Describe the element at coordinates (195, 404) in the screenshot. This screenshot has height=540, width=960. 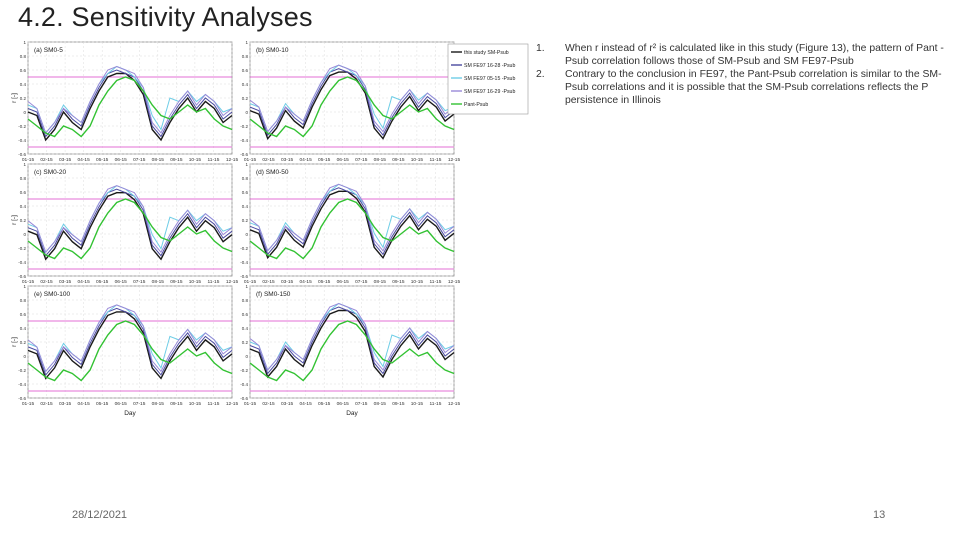
I see `x-tick-label: 10-15` at that location.